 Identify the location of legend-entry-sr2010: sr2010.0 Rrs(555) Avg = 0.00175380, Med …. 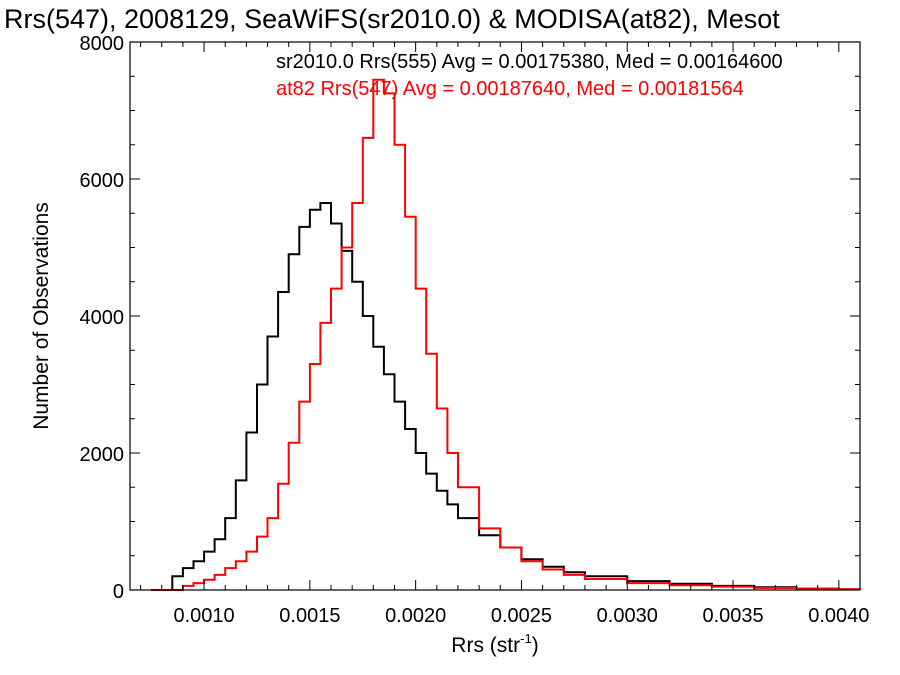
(529, 62).